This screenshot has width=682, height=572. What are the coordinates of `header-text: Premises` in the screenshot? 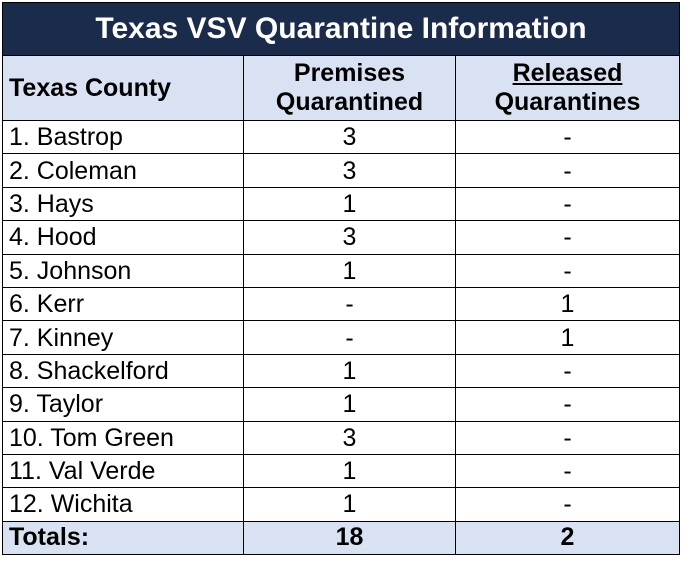 It's located at (349, 73).